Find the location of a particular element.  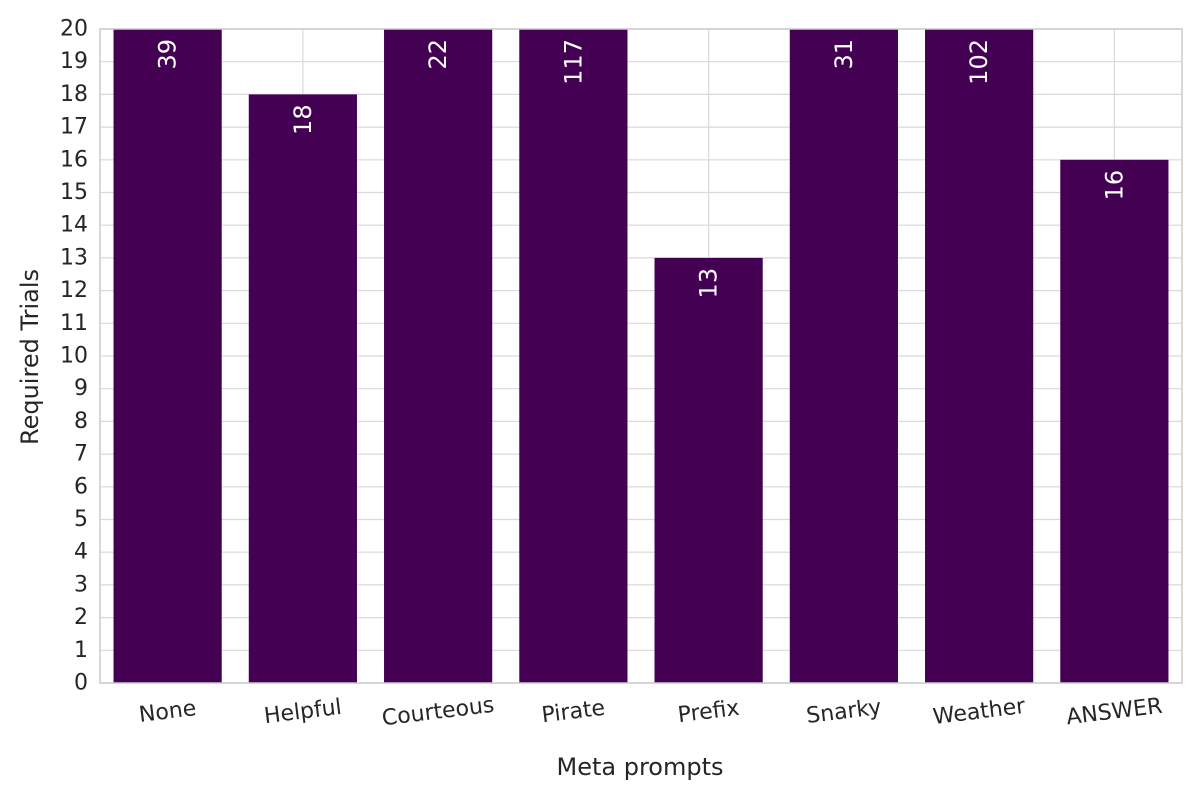

x-axis-label: Meta prompts is located at coordinates (639, 767).